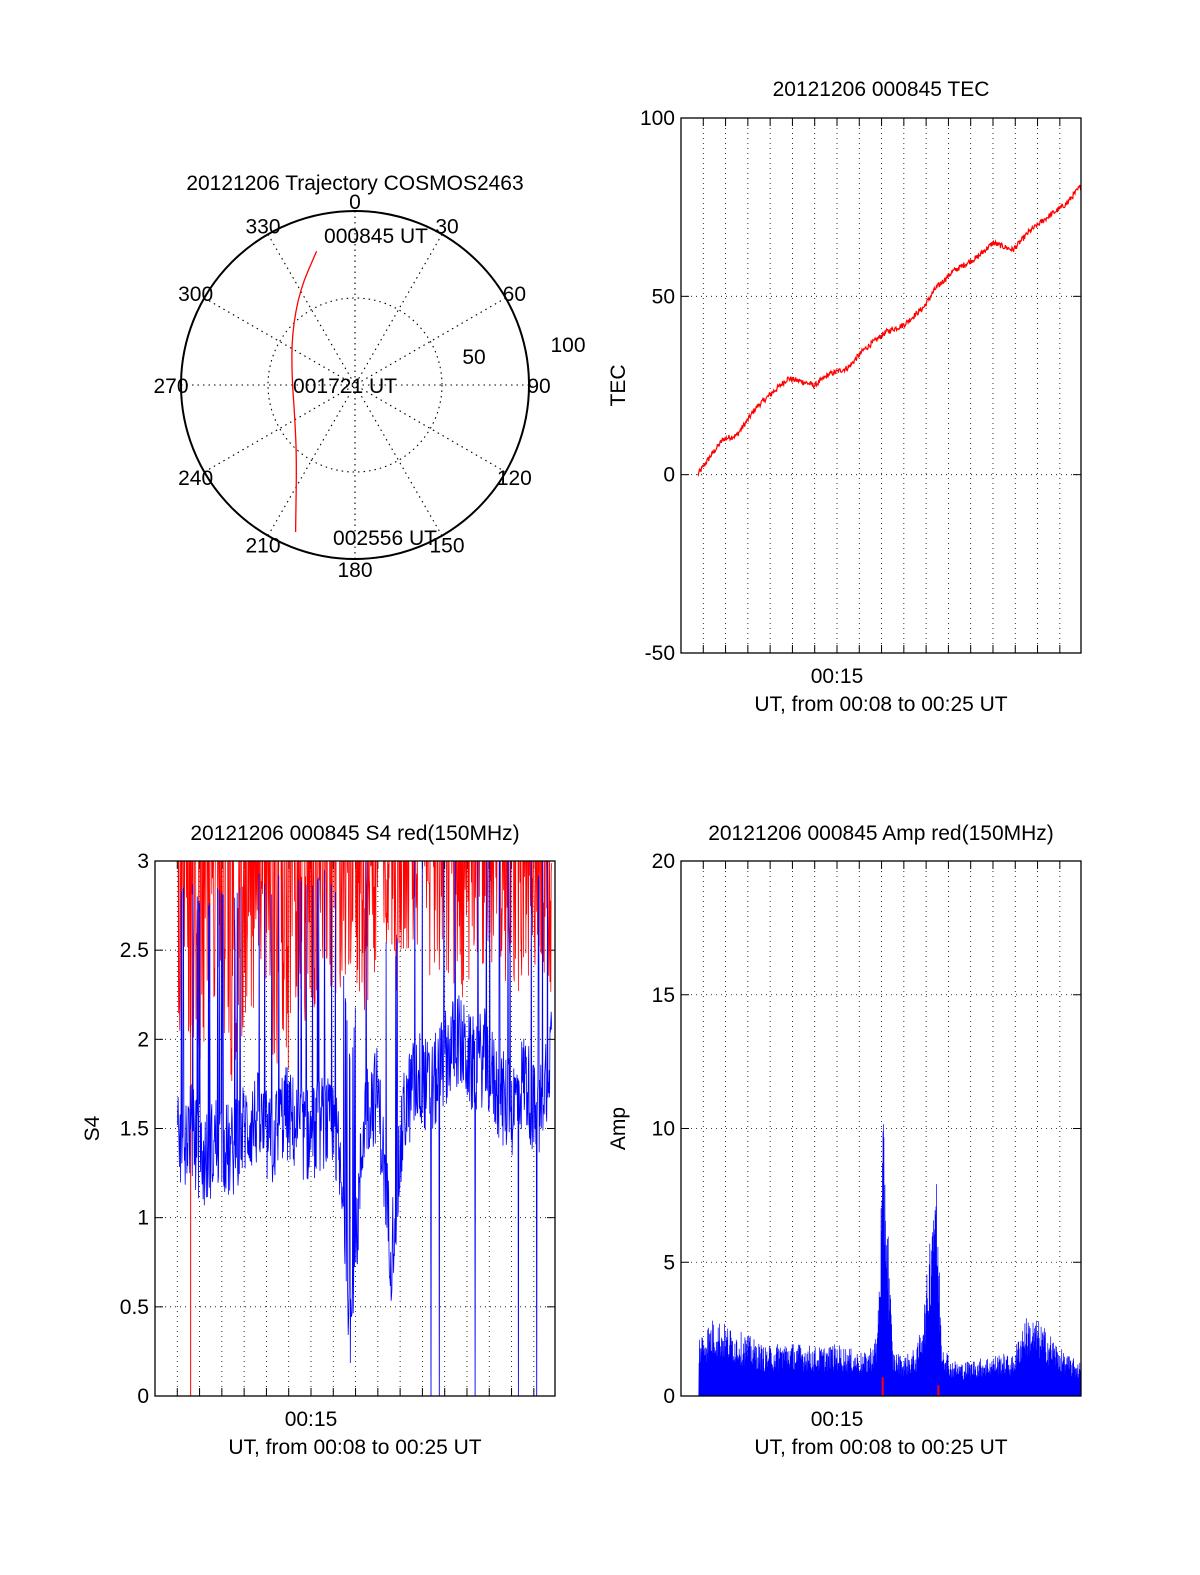 Image resolution: width=1200 pixels, height=1575 pixels. What do you see at coordinates (143, 1039) in the screenshot?
I see `s4-y-tick-label: 2` at bounding box center [143, 1039].